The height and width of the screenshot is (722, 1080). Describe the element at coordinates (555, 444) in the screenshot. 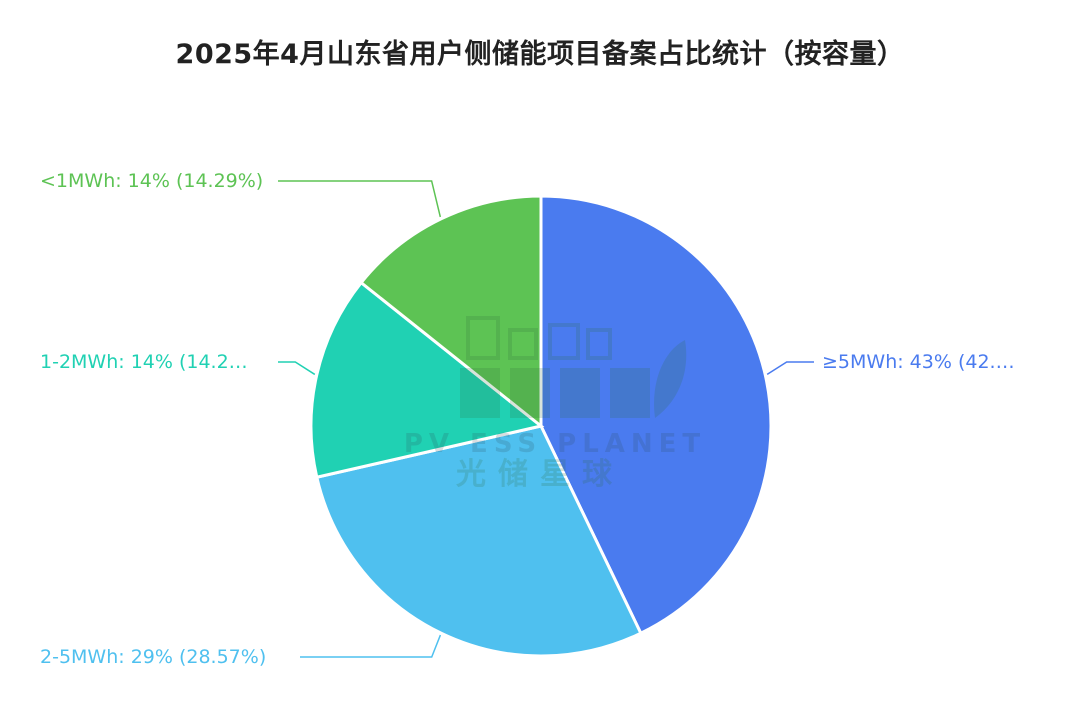

I see `watermark-text-1: PV ESS PLANET` at that location.